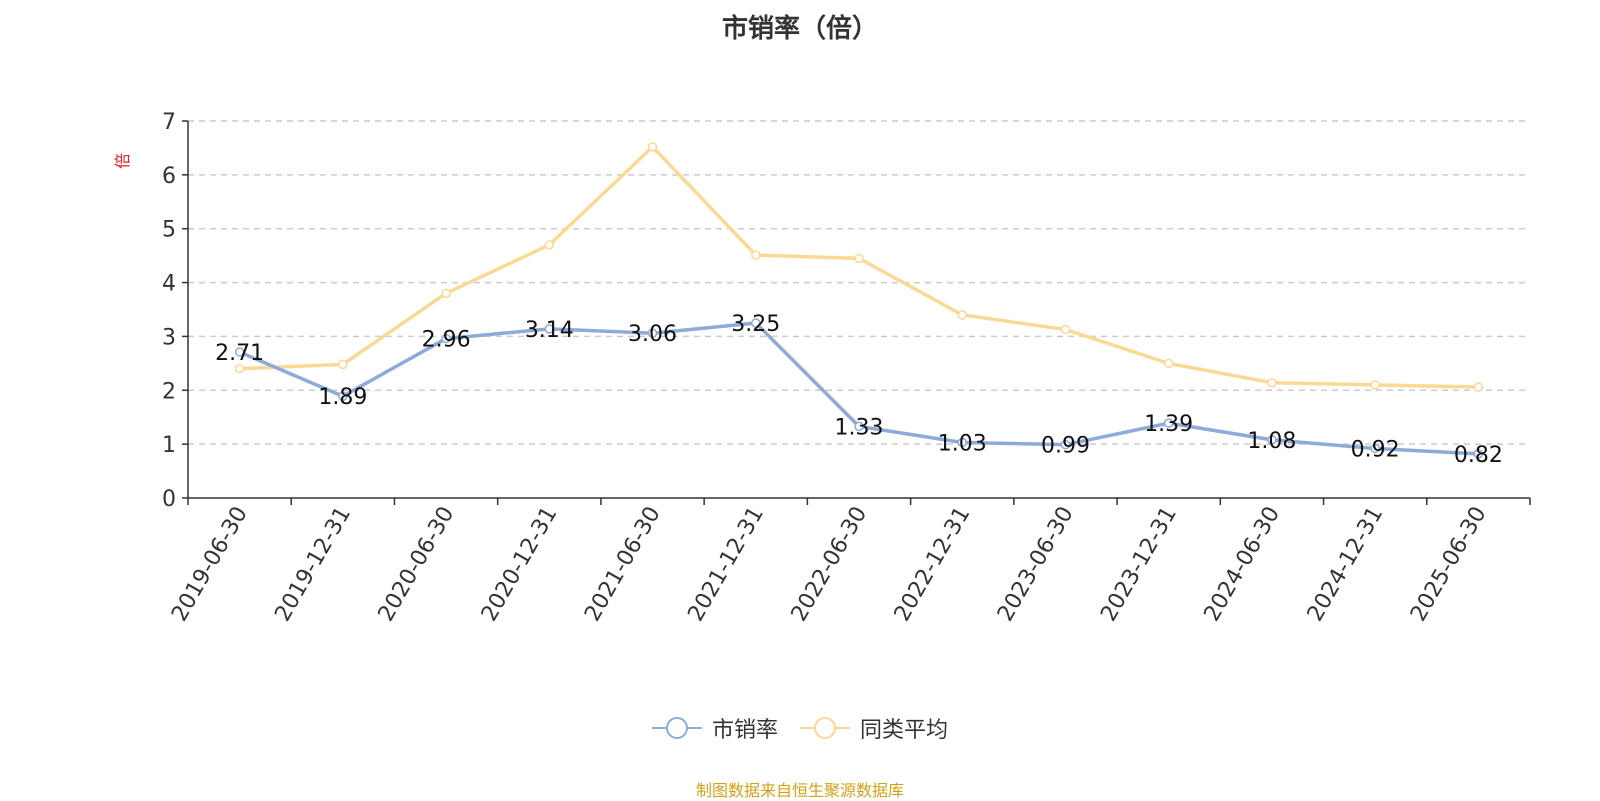 This screenshot has width=1600, height=801. What do you see at coordinates (169, 176) in the screenshot?
I see `y-tick-label: 6` at bounding box center [169, 176].